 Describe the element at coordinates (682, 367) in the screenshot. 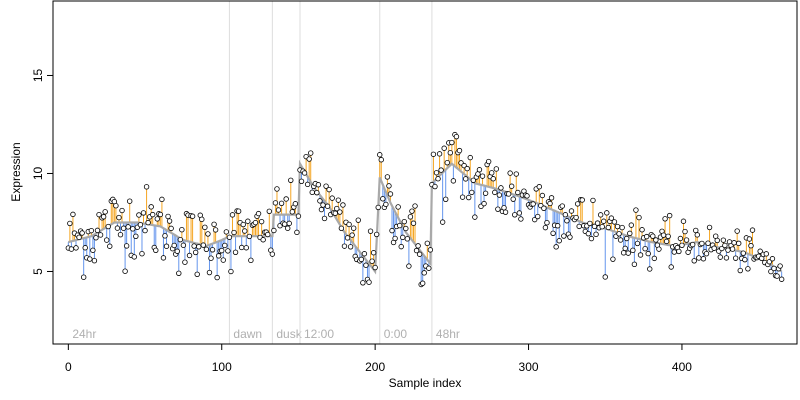

I see `x-tick-label: 400` at that location.